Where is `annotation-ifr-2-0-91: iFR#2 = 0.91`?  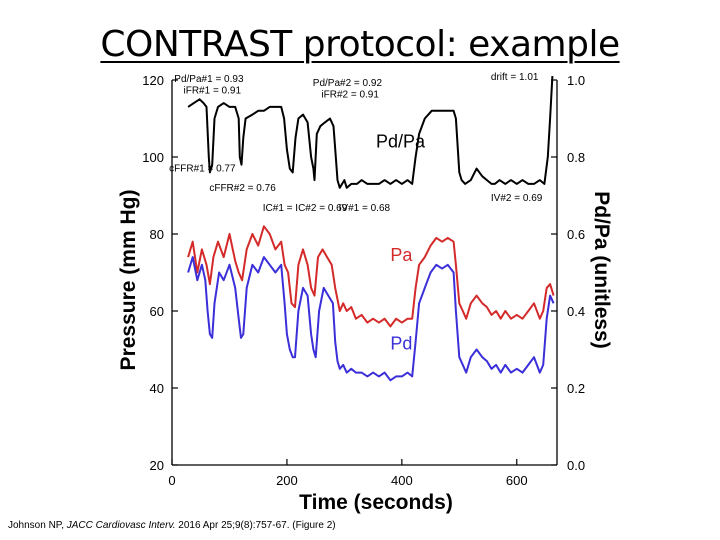
annotation-ifr-2-0-91: iFR#2 = 0.91 is located at coordinates (350, 94).